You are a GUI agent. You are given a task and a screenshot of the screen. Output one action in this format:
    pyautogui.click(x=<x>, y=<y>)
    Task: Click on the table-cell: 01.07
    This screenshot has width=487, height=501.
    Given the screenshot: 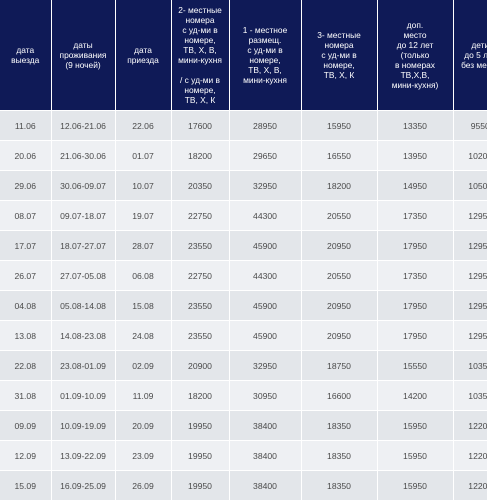 What is the action you would take?
    pyautogui.click(x=143, y=156)
    